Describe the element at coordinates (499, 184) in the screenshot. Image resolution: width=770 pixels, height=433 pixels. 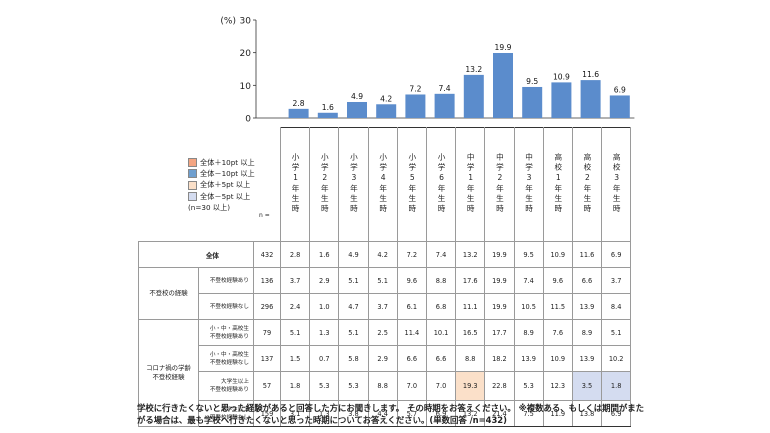
I see `col-header: 中学2年生時` at that location.